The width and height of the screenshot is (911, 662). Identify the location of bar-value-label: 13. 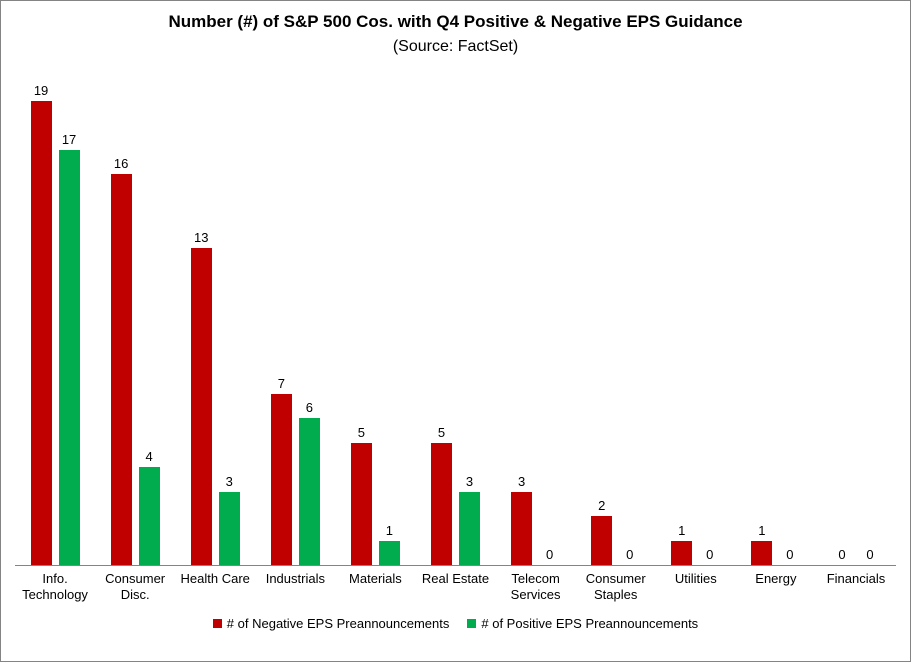
(201, 238).